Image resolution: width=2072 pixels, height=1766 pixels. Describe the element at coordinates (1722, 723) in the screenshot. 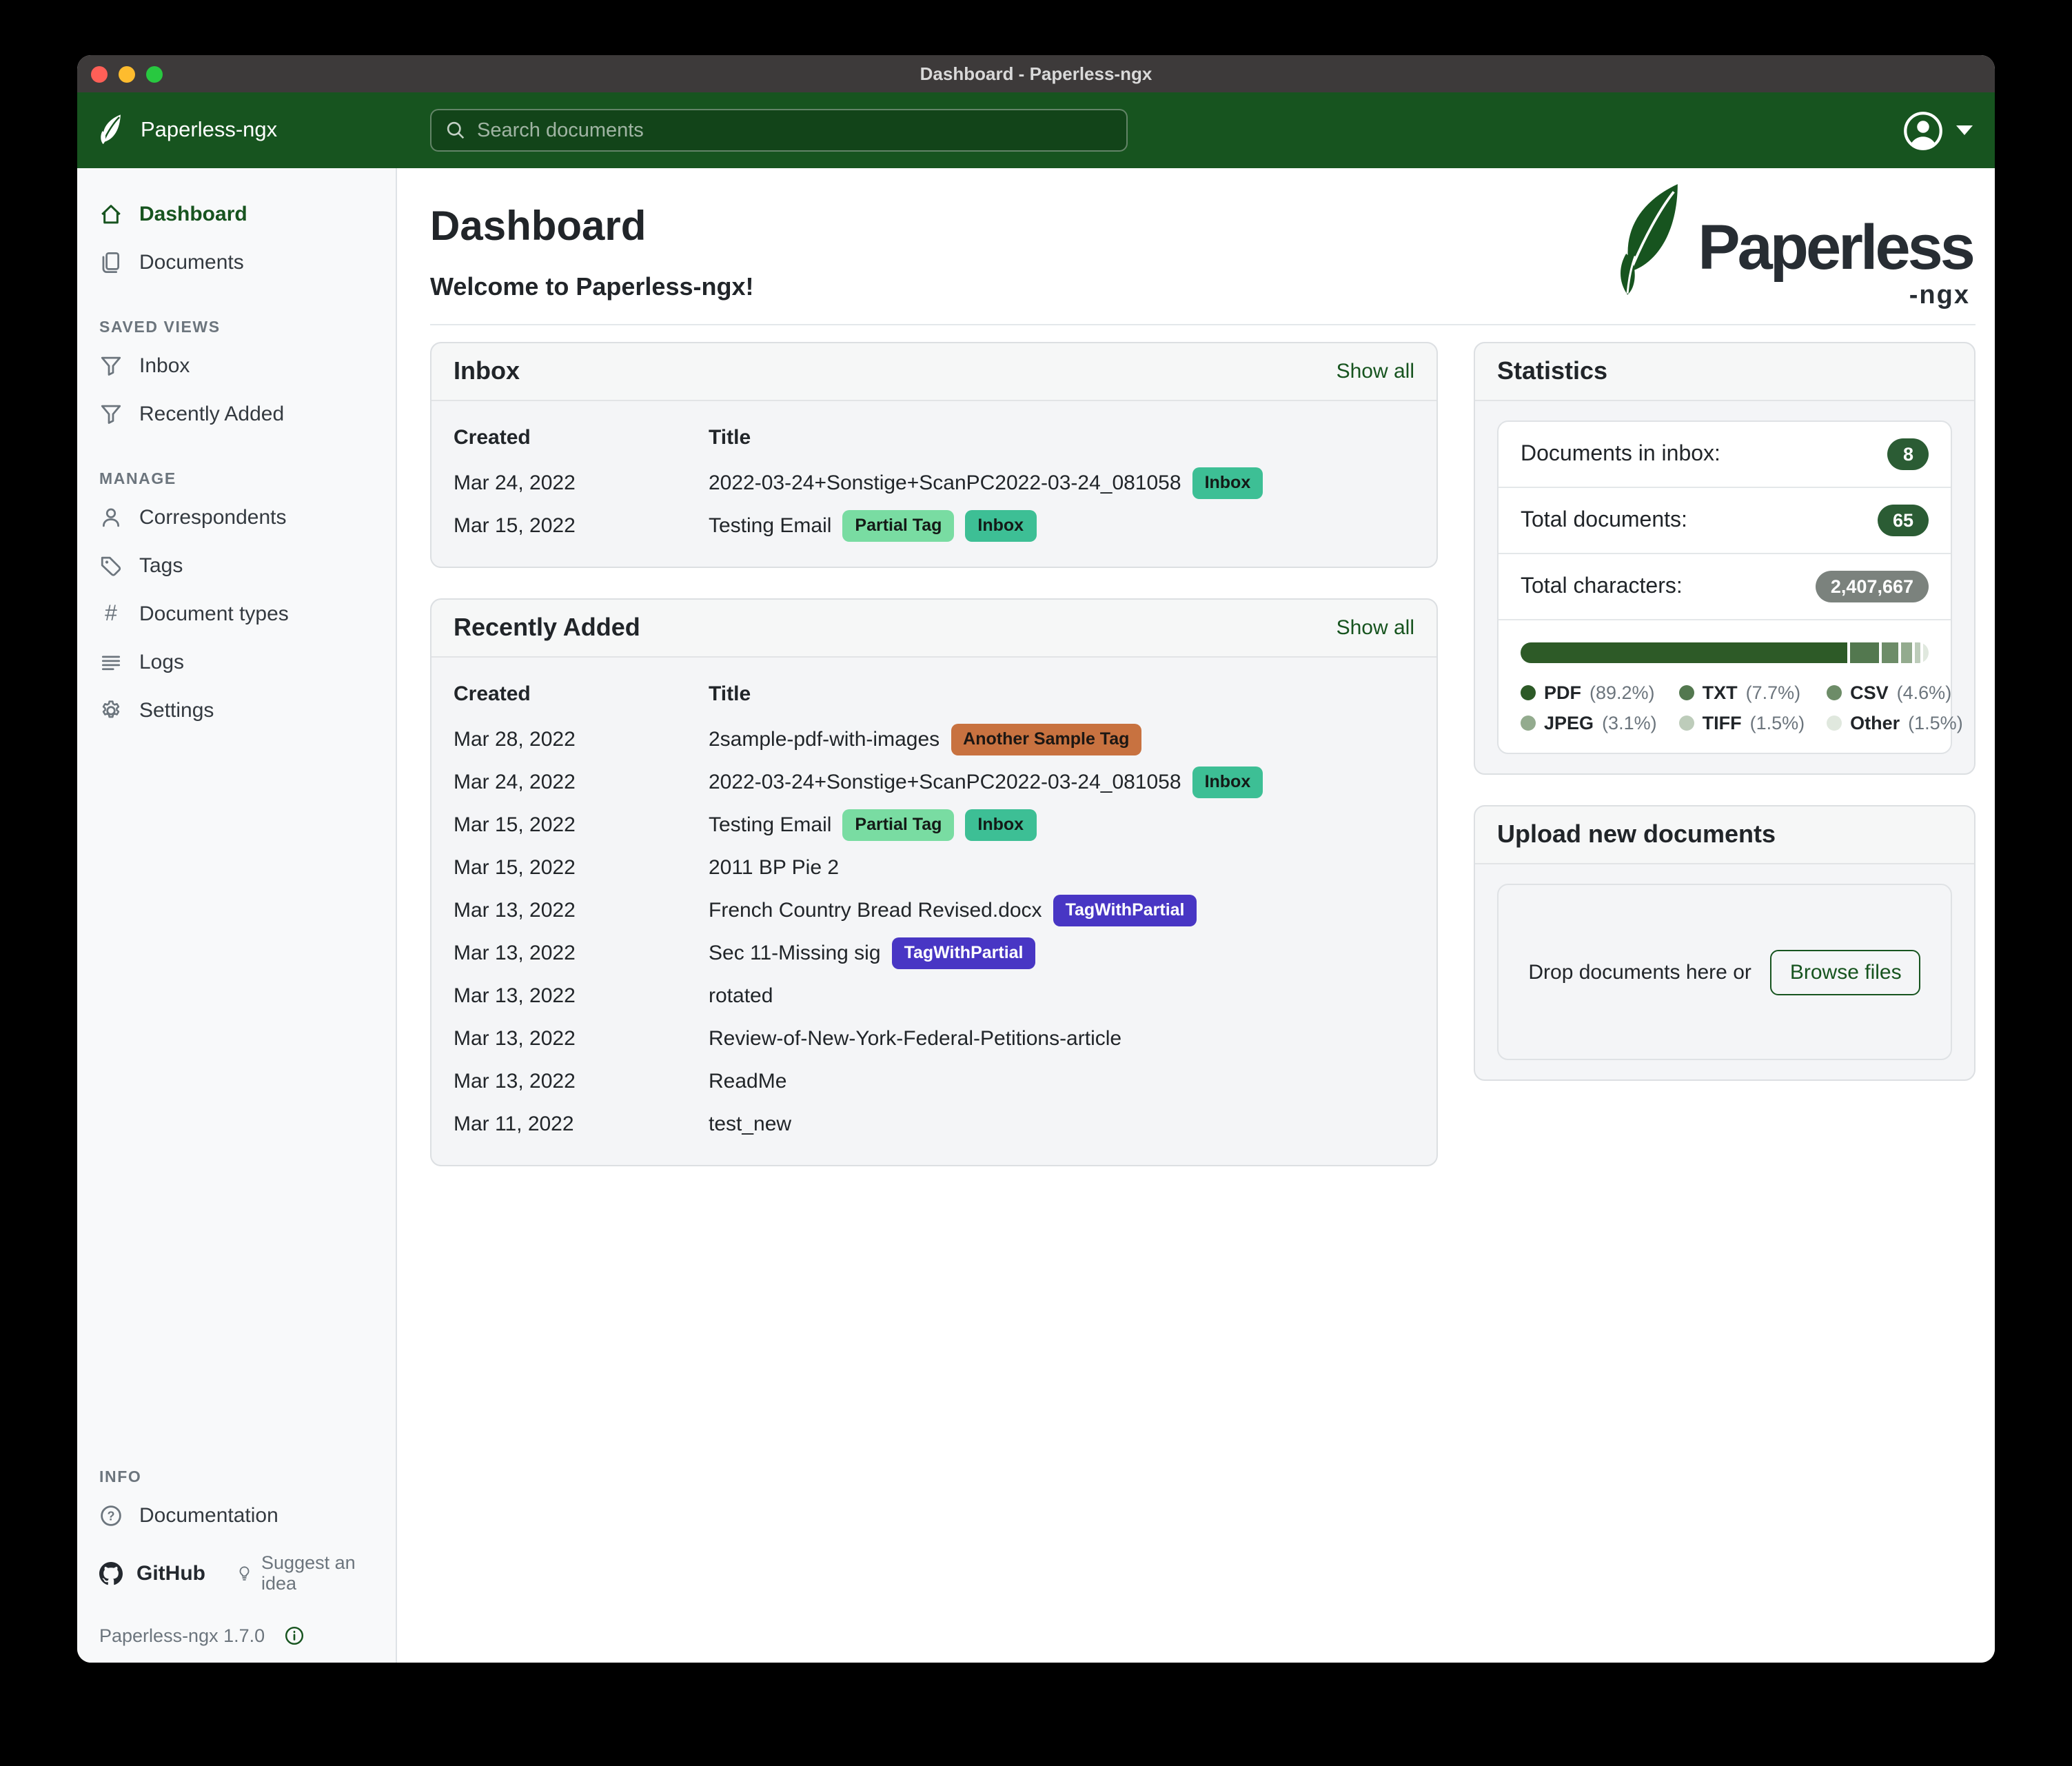

I see `legend-label: TIFF` at that location.